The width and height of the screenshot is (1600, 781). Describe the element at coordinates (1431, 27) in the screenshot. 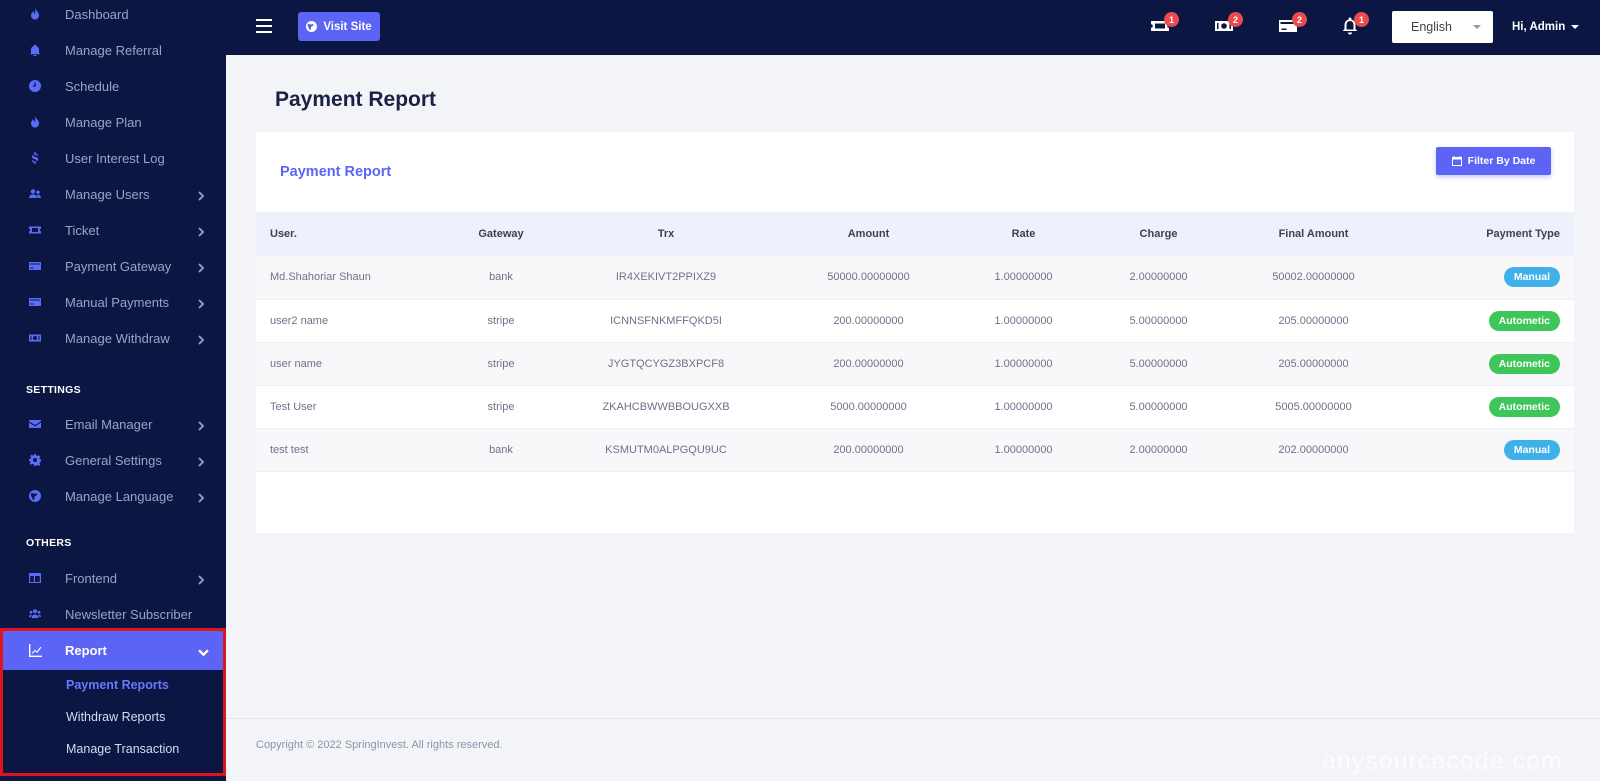

I see `language-value: English` at that location.